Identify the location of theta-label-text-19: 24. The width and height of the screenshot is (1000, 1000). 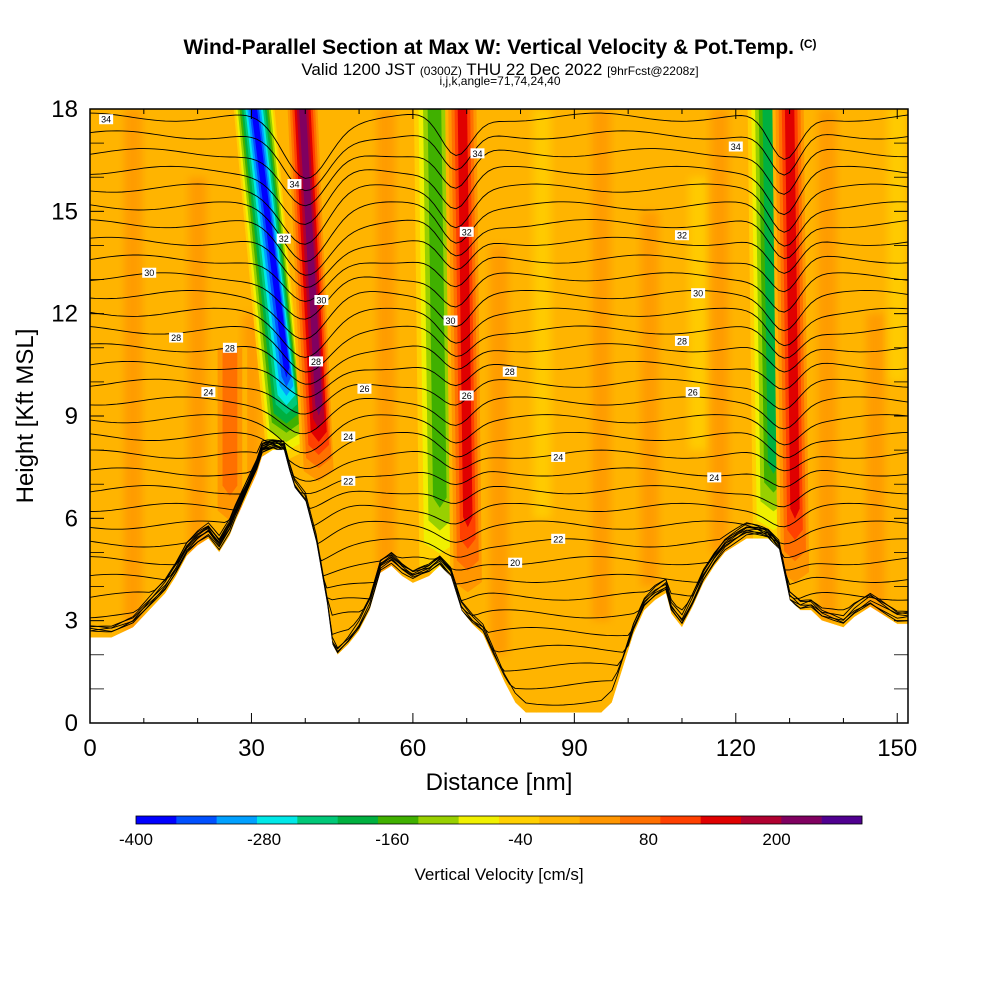
(208, 393).